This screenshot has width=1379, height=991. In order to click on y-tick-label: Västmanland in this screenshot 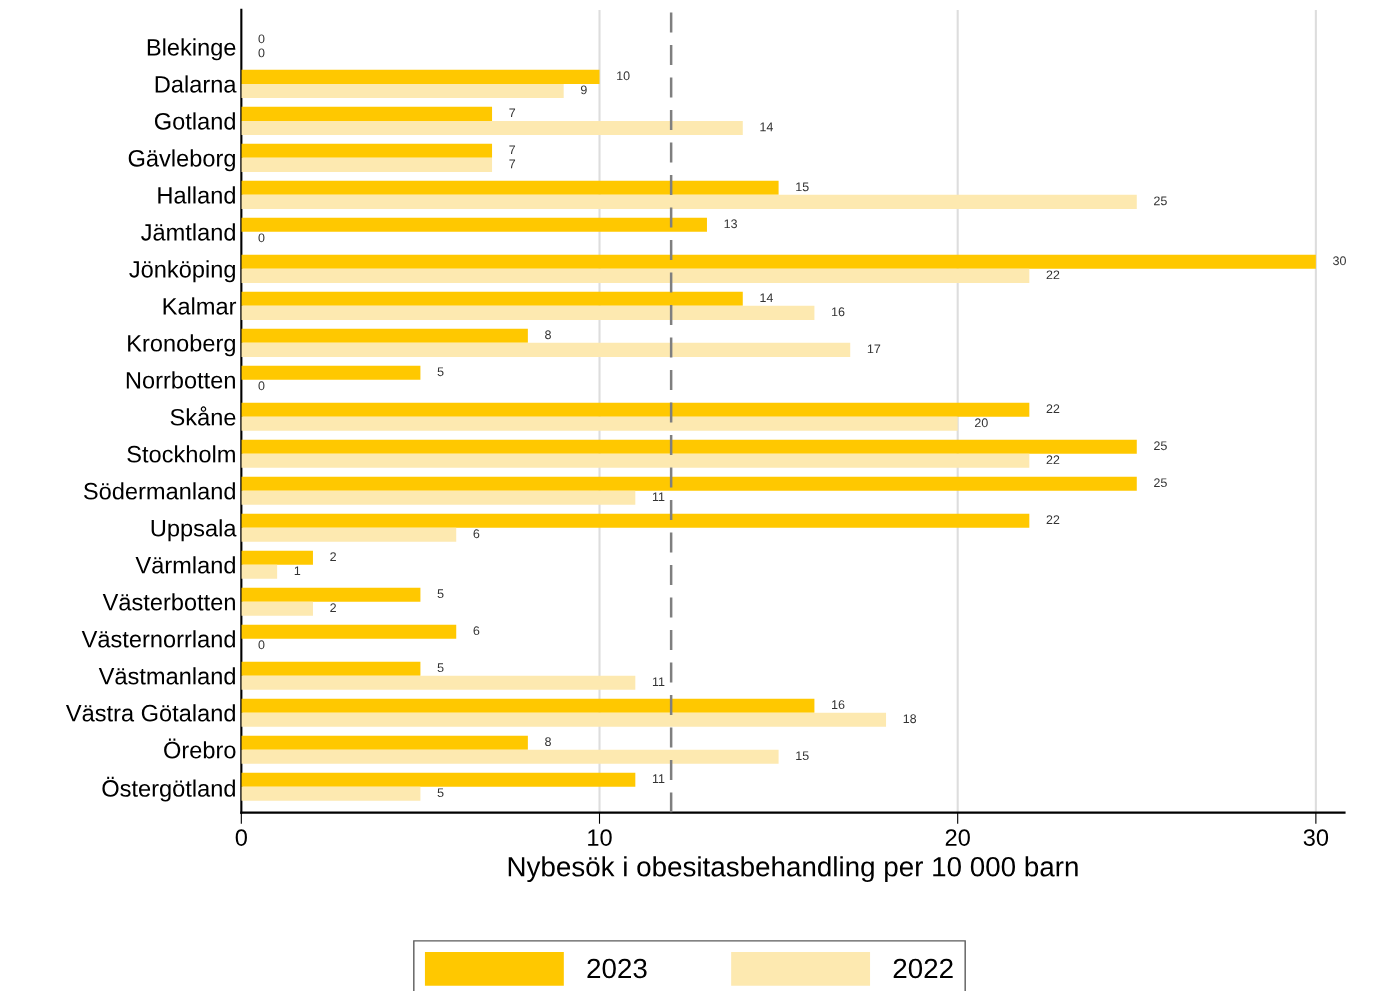, I will do `click(166, 676)`.